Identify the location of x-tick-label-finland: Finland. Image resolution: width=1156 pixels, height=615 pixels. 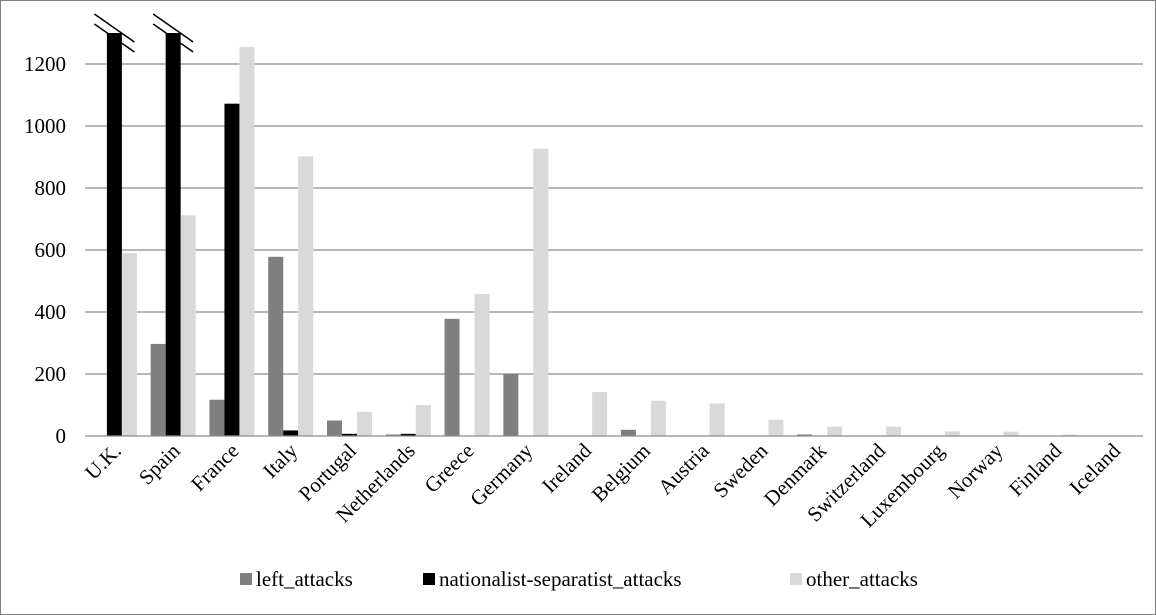
(1035, 469).